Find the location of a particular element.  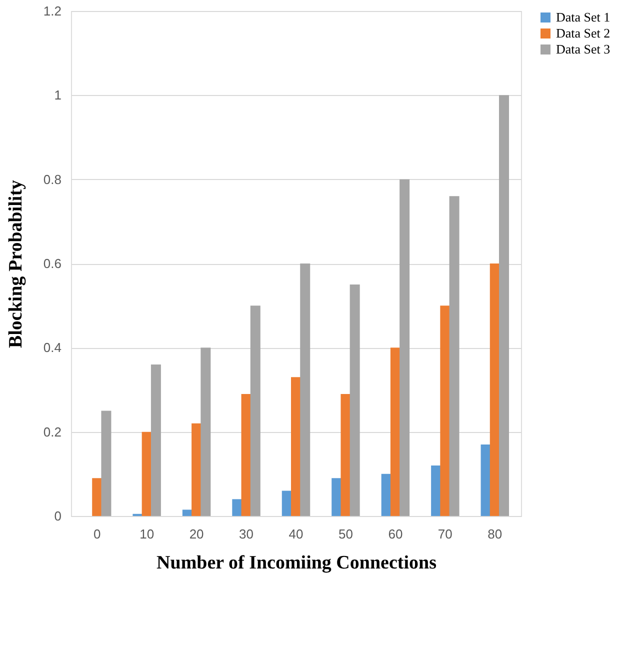

y-tick-label: 0.6 is located at coordinates (52, 263).